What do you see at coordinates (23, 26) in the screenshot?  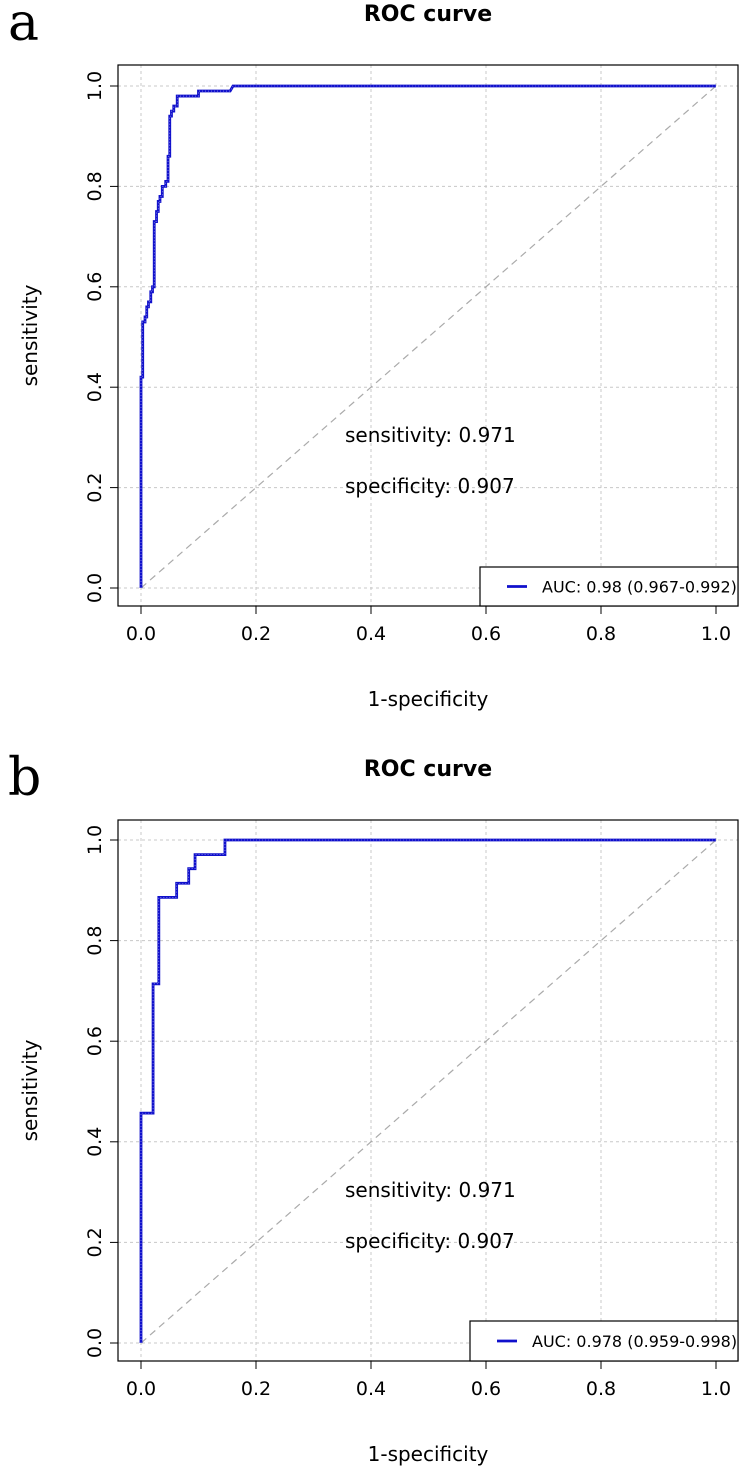 I see `panel-letter: a` at bounding box center [23, 26].